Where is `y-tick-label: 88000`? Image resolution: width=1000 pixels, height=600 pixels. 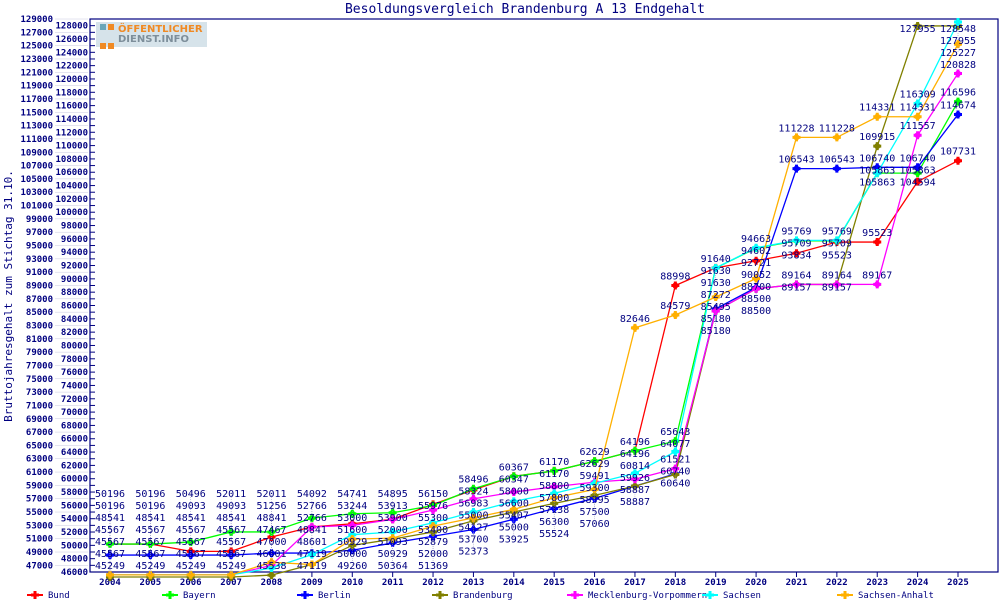 y-tick-label: 88000 is located at coordinates (74, 293).